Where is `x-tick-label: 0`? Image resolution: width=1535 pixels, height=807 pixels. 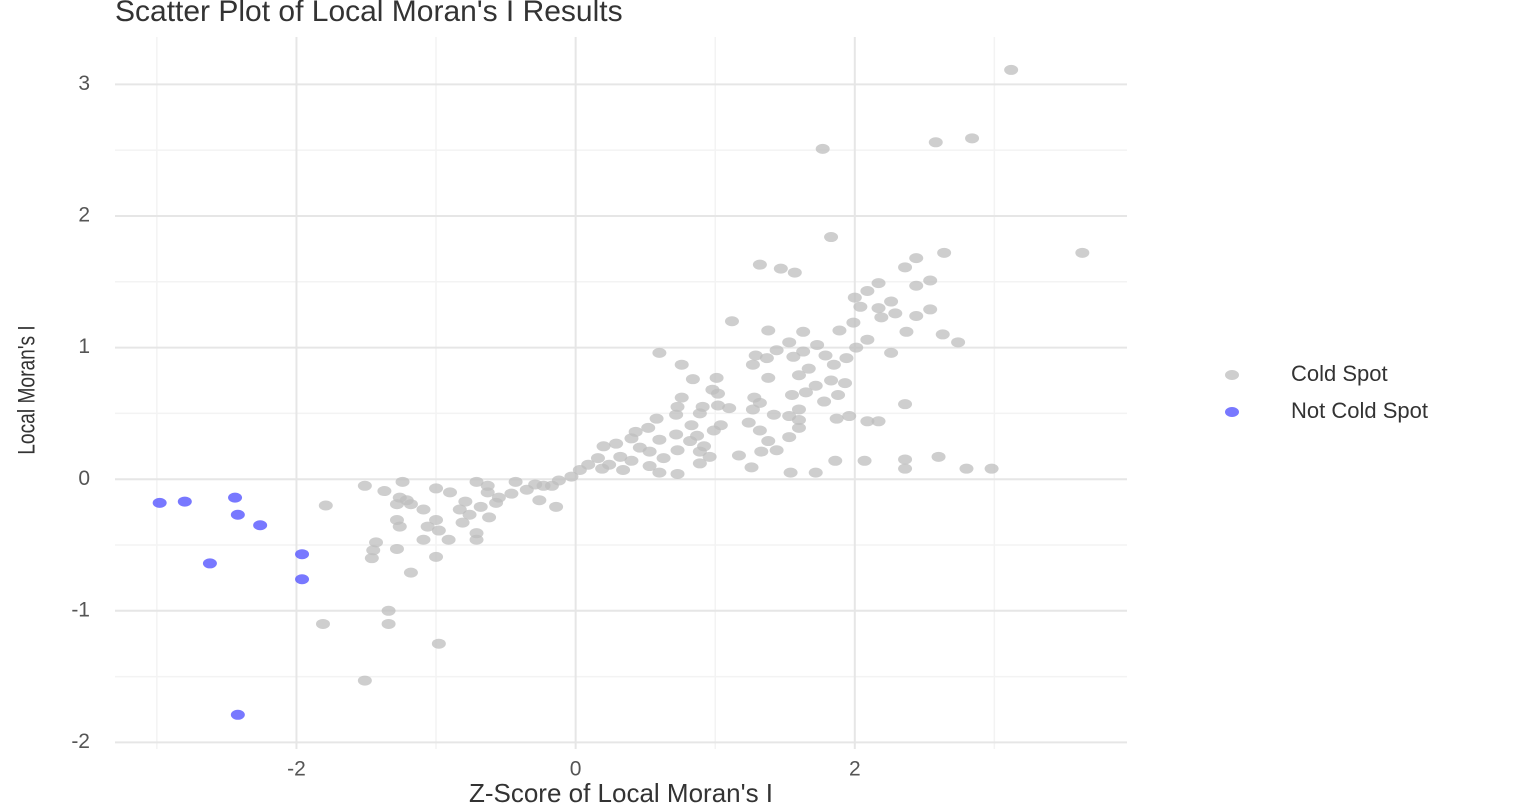 x-tick-label: 0 is located at coordinates (576, 769).